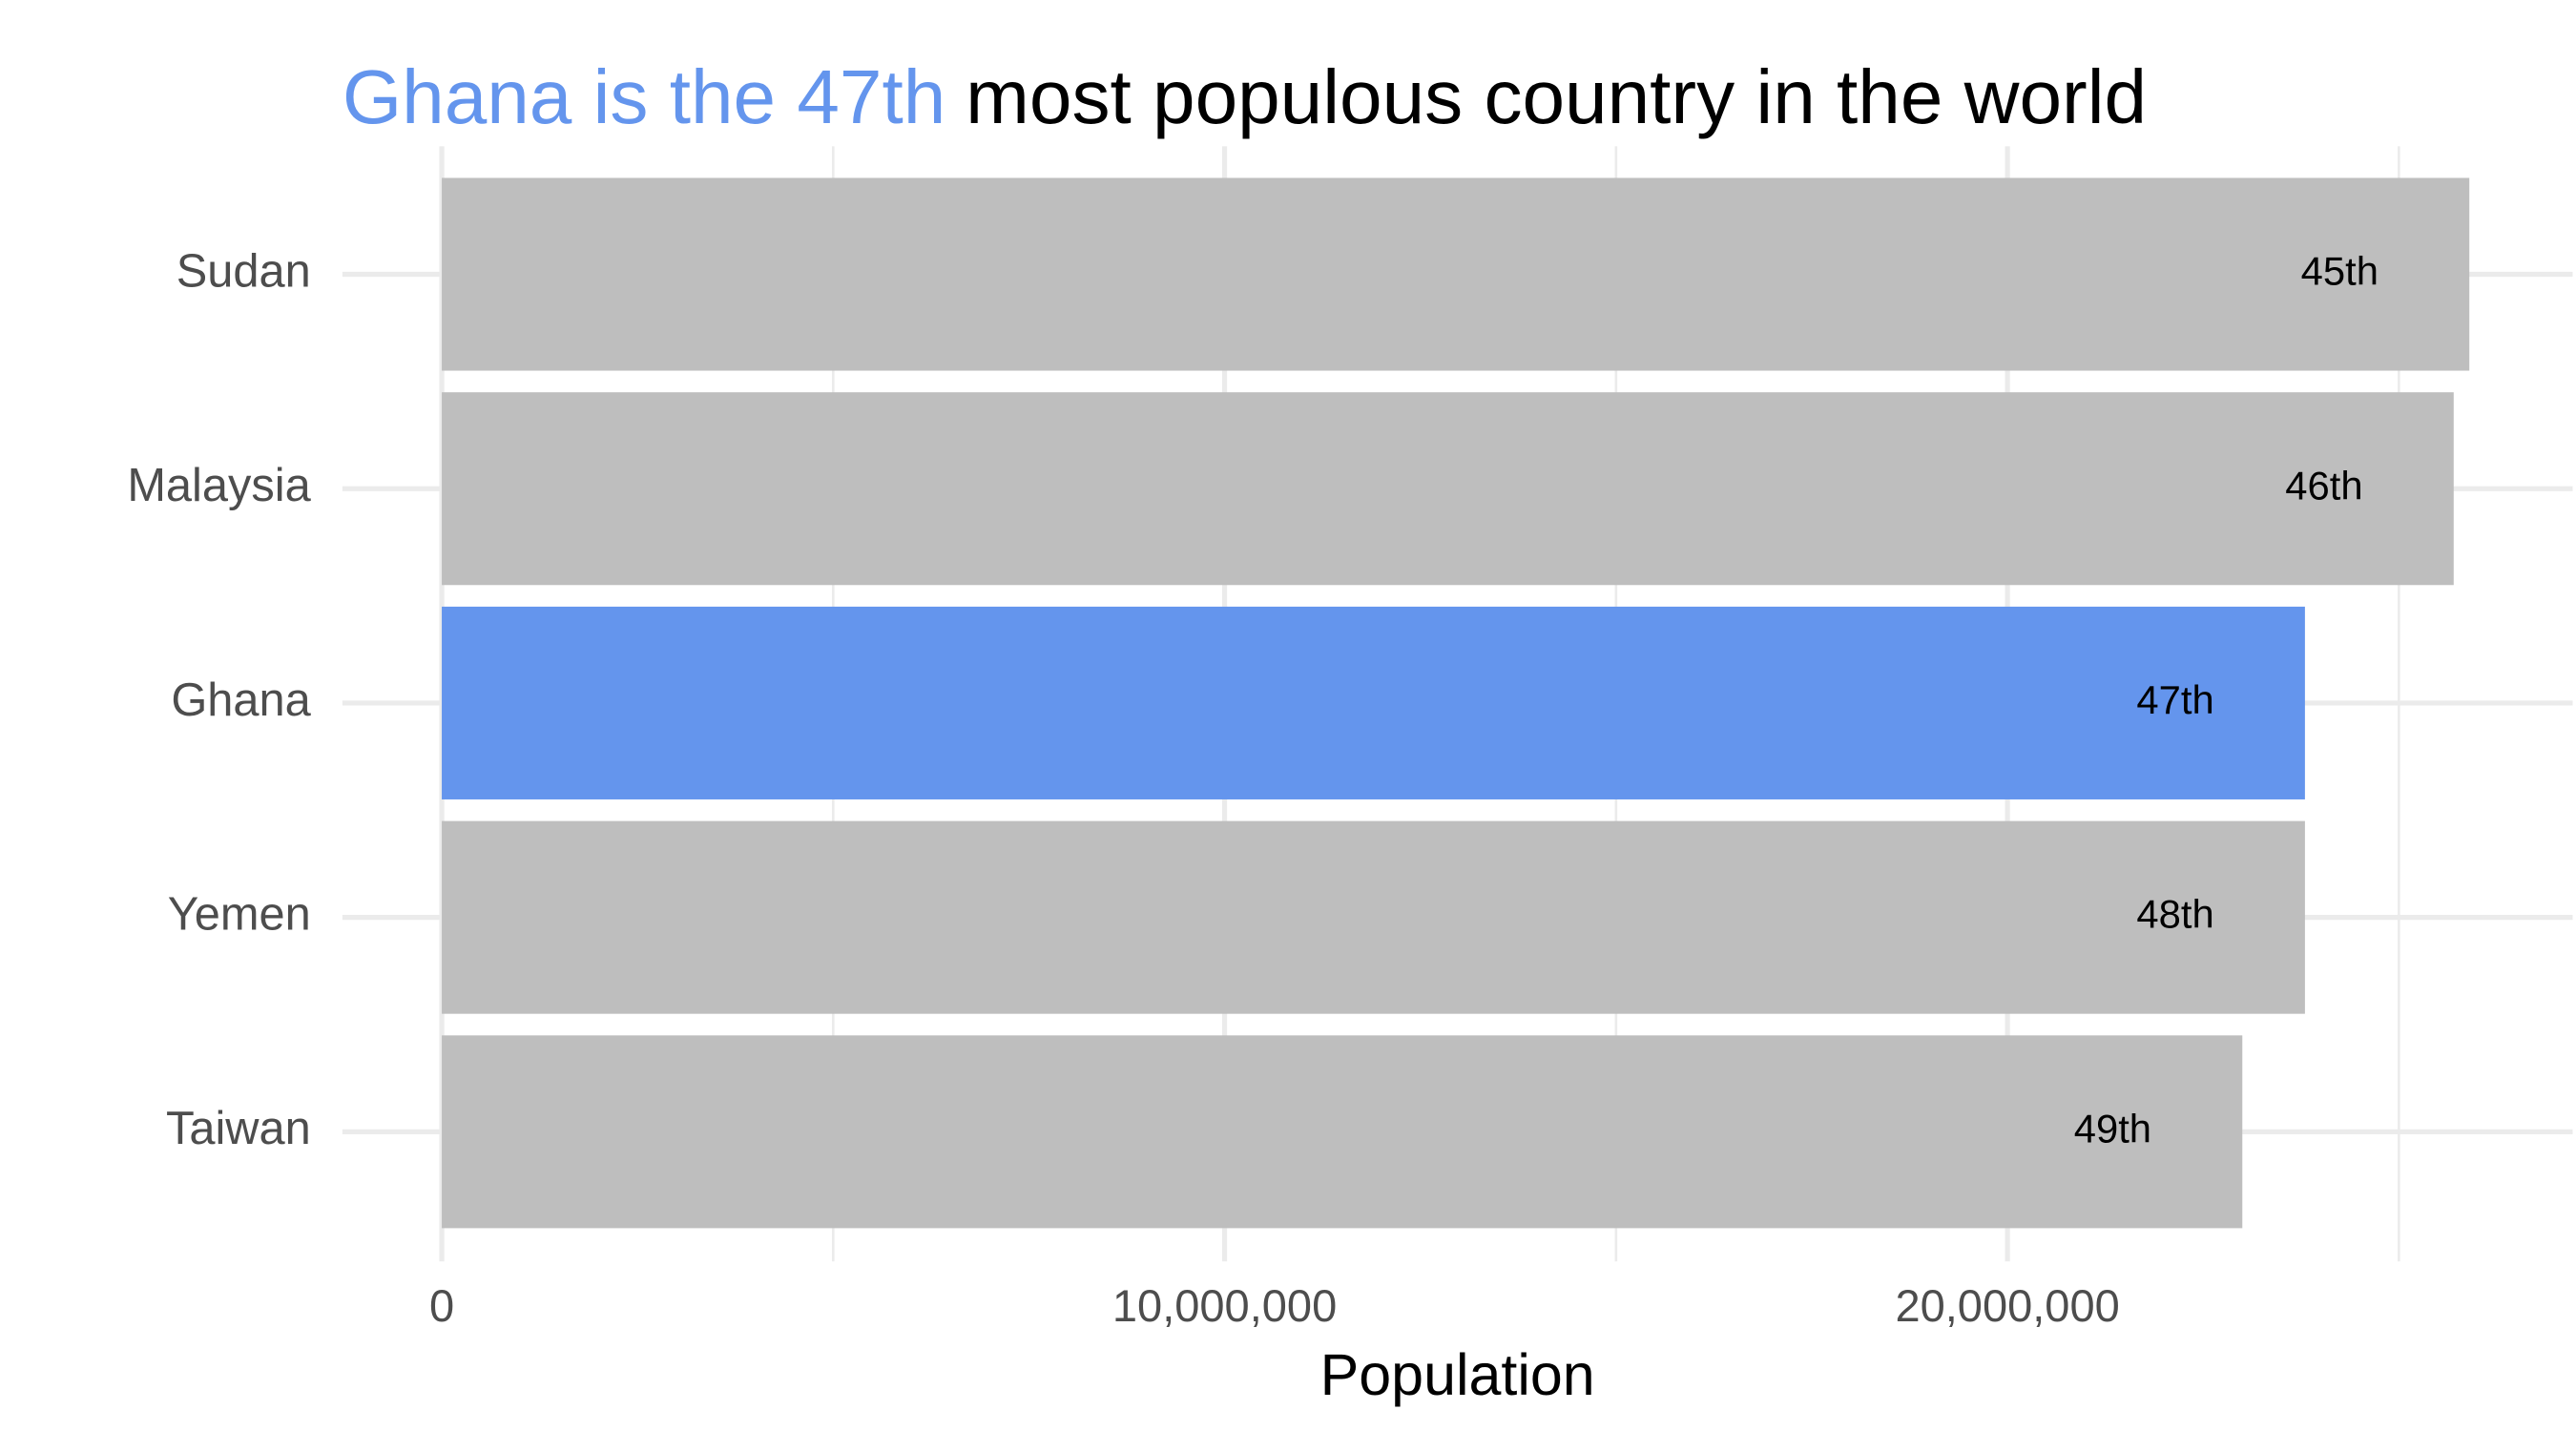 The height and width of the screenshot is (1431, 2576). I want to click on bar-label: 45th, so click(2340, 271).